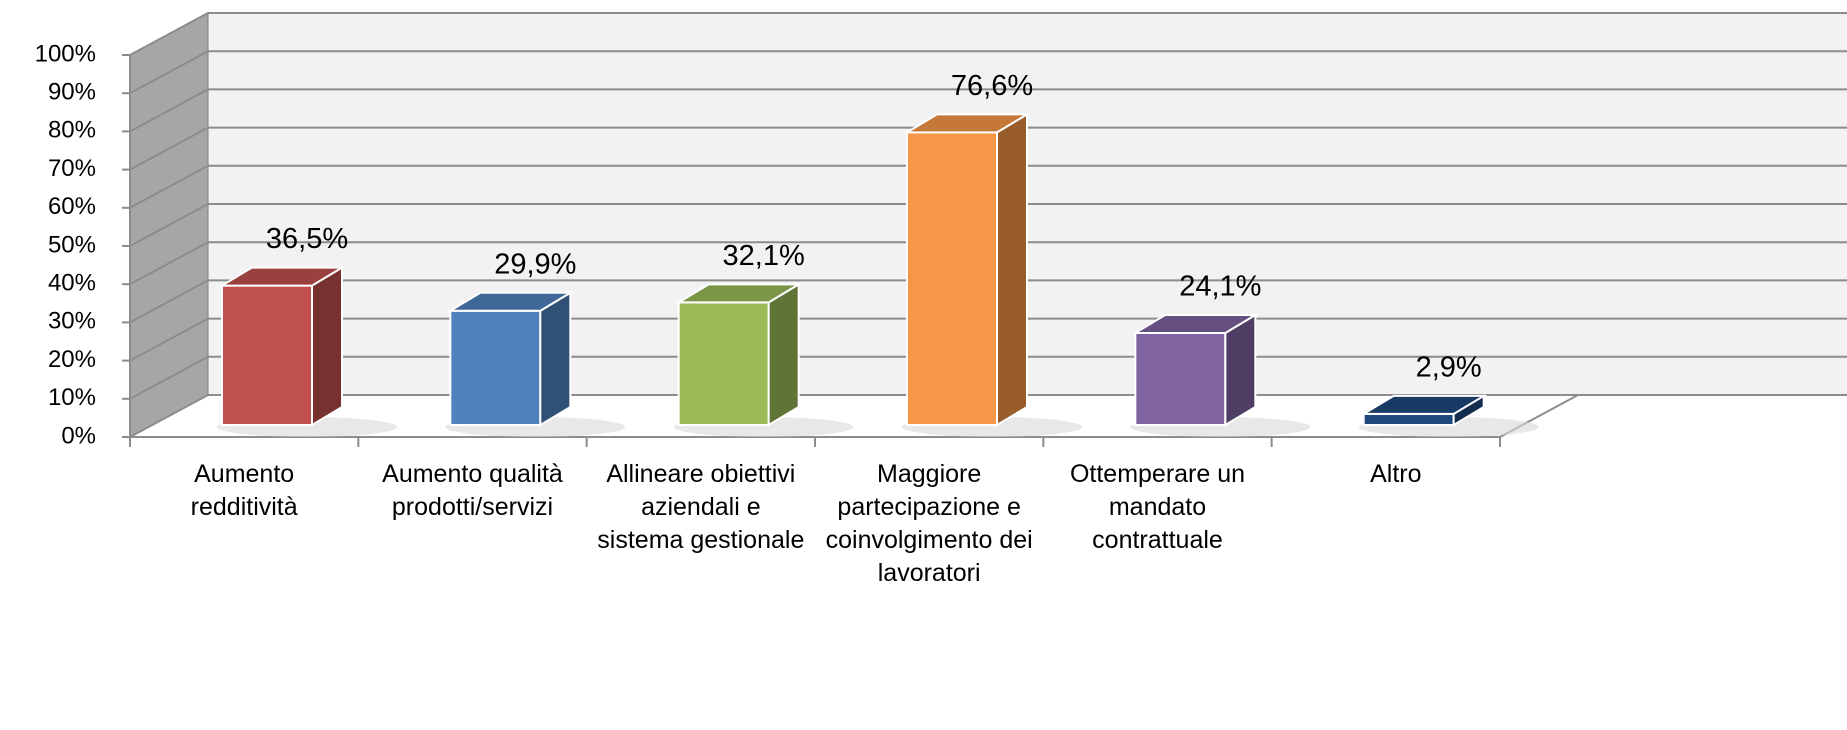 This screenshot has height=730, width=1847. Describe the element at coordinates (72, 397) in the screenshot. I see `y-tick-label: 10%` at that location.